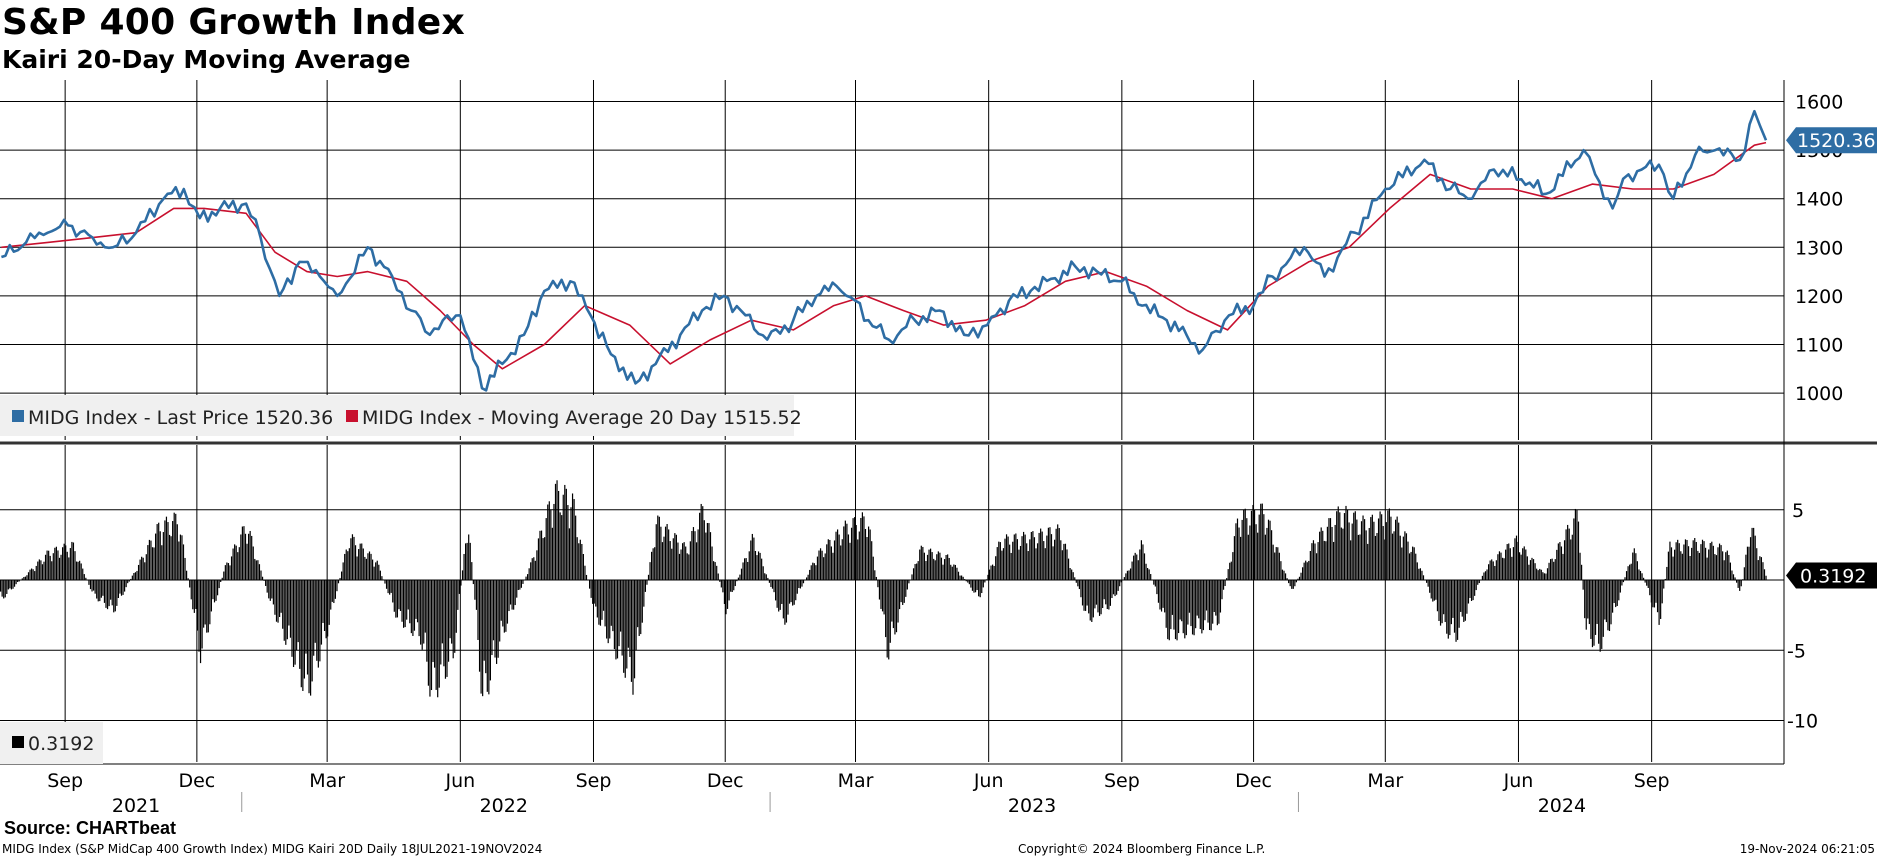 Image resolution: width=1877 pixels, height=859 pixels. What do you see at coordinates (51, 743) in the screenshot?
I see `kairi-legend: 0.3192` at bounding box center [51, 743].